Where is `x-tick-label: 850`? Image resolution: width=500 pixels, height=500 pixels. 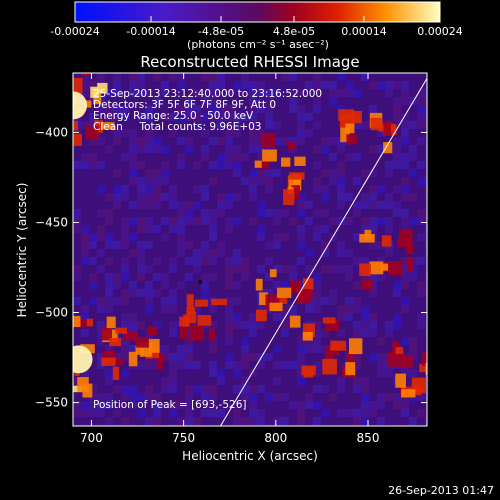 x-tick-label: 850 is located at coordinates (368, 438).